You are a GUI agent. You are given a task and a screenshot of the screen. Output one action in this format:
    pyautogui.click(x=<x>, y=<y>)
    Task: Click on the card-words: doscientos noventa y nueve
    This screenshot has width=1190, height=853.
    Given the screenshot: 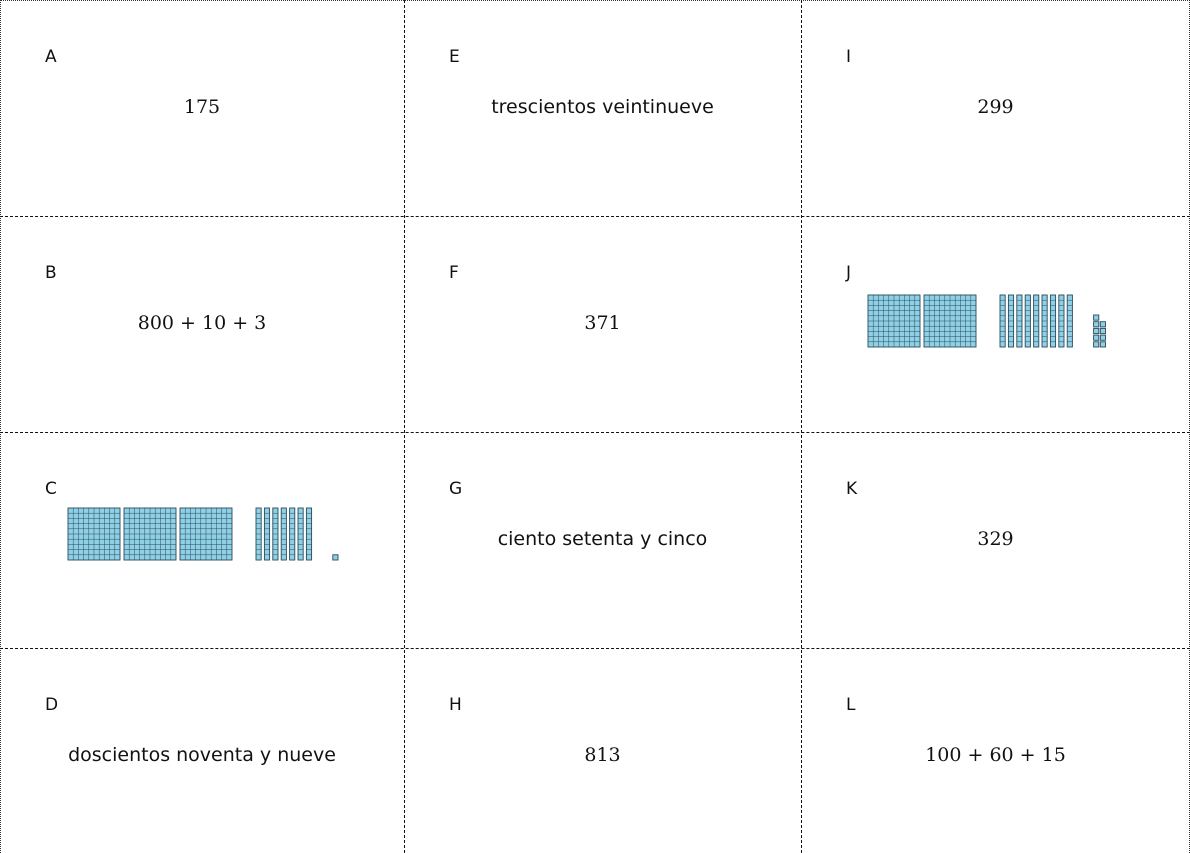 What is the action you would take?
    pyautogui.click(x=202, y=755)
    